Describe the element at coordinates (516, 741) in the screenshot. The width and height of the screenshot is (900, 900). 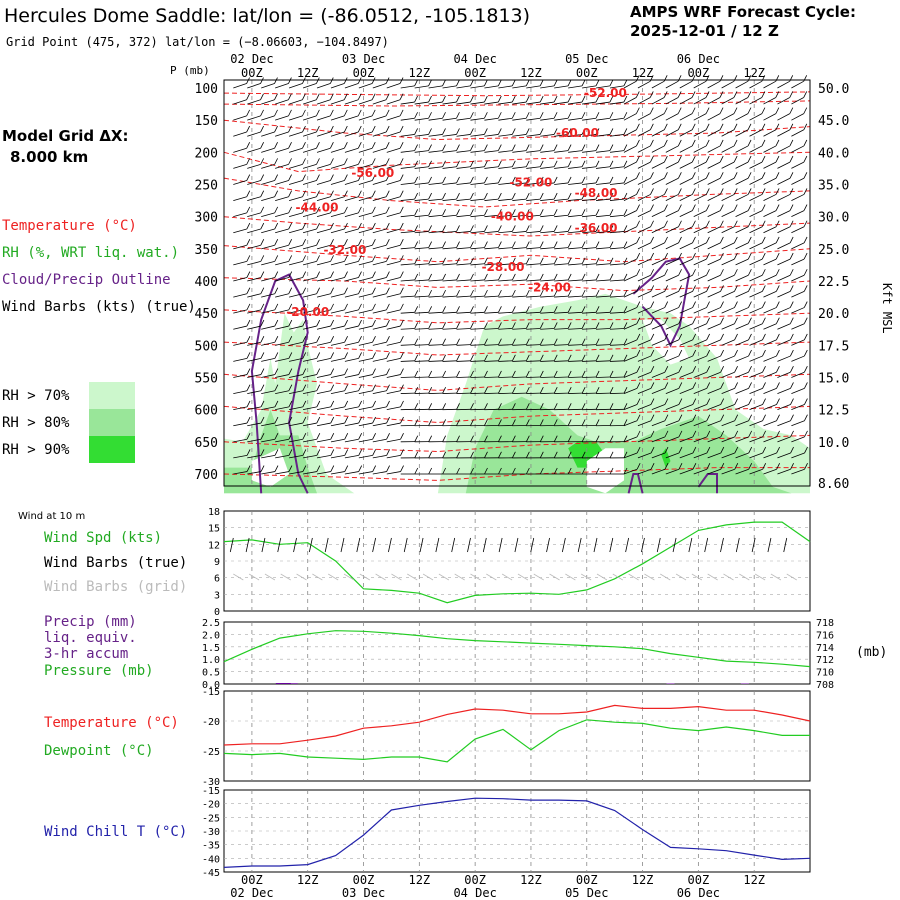
I see `dewpoint-line` at that location.